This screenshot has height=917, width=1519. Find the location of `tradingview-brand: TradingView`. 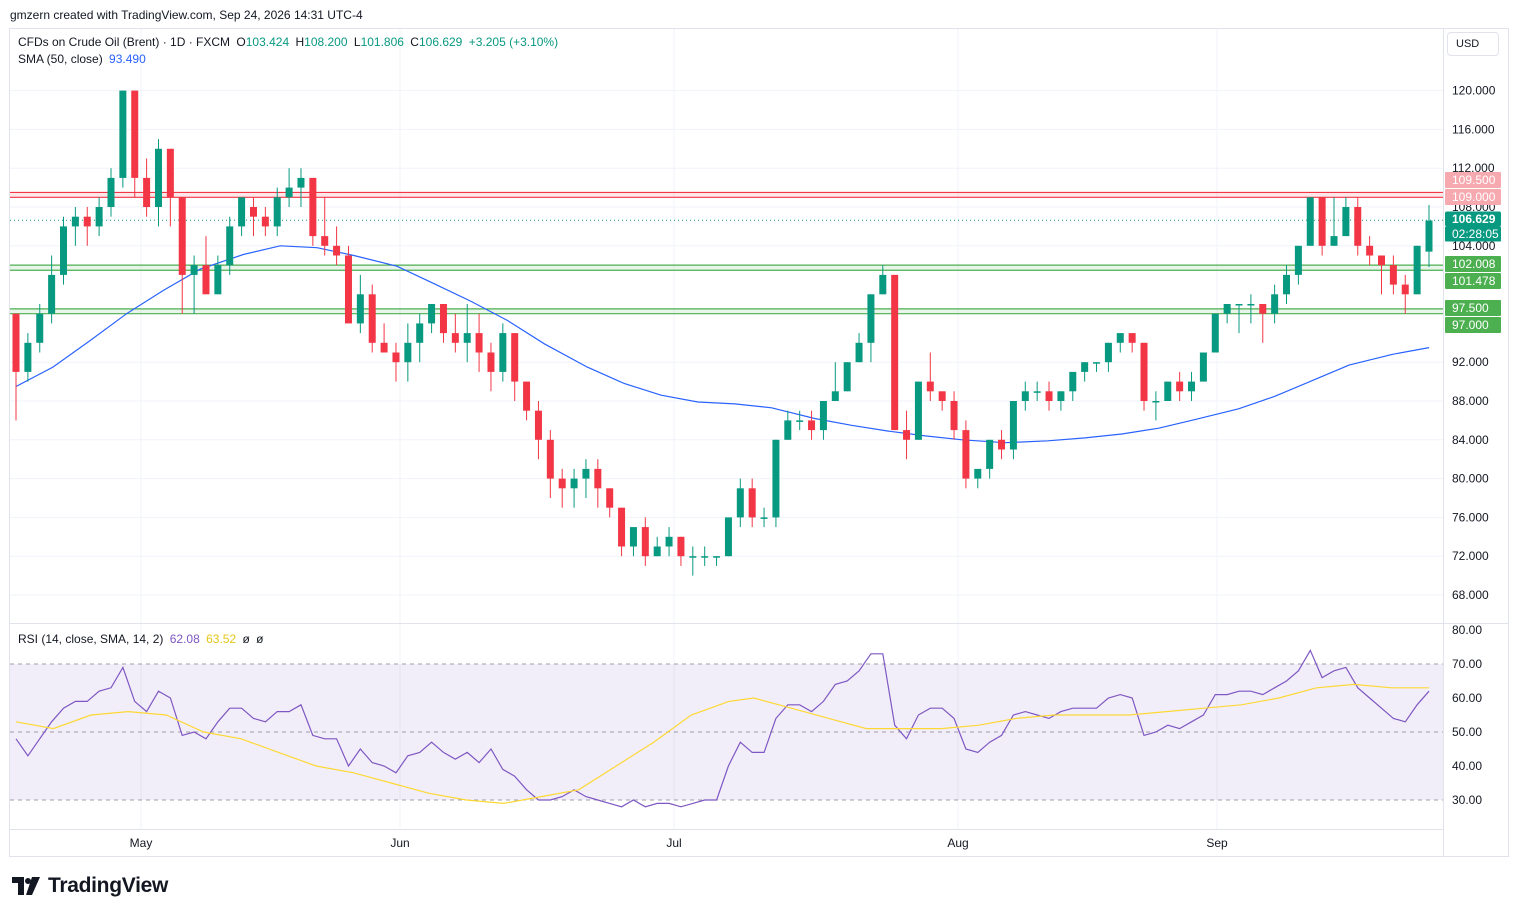

tradingview-brand: TradingView is located at coordinates (108, 885).